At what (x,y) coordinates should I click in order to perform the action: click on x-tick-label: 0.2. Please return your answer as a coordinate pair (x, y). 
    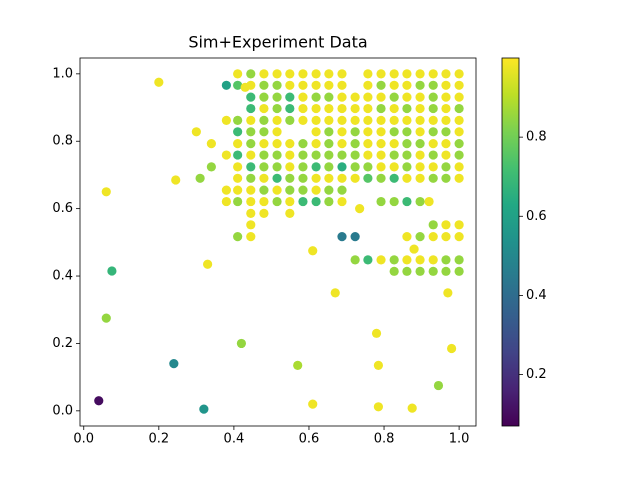
    Looking at the image, I should click on (158, 439).